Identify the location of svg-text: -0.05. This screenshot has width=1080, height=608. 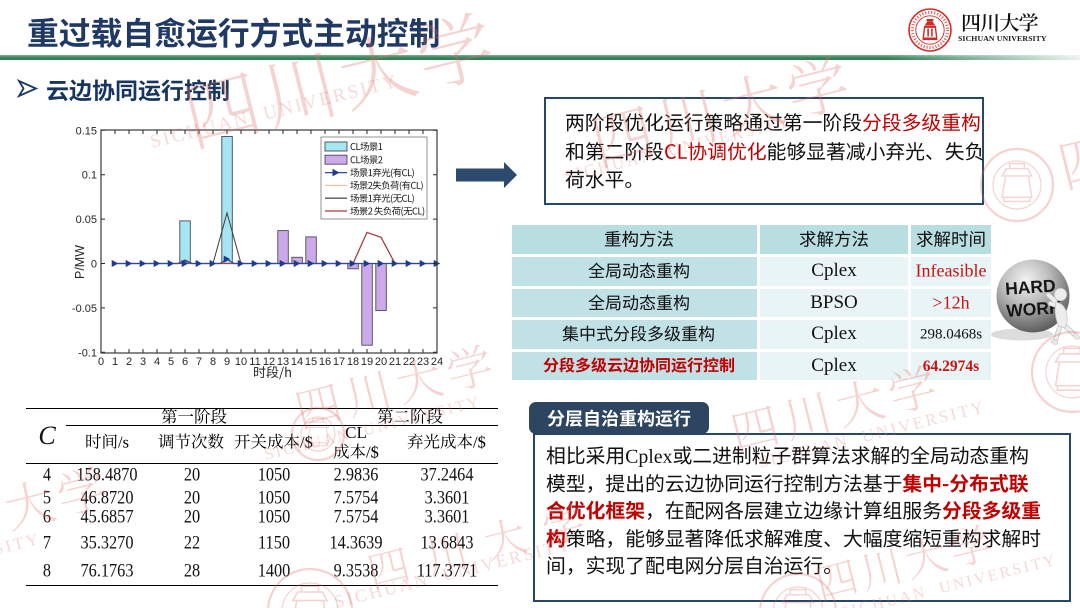
(84, 309).